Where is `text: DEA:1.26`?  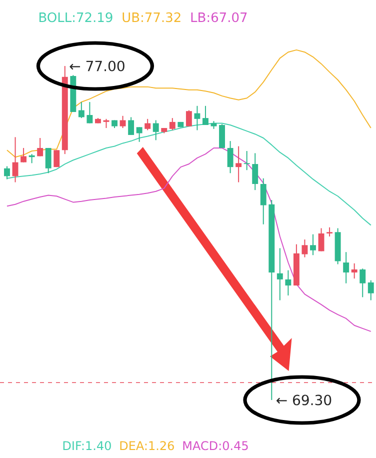
text: DEA:1.26 is located at coordinates (147, 445).